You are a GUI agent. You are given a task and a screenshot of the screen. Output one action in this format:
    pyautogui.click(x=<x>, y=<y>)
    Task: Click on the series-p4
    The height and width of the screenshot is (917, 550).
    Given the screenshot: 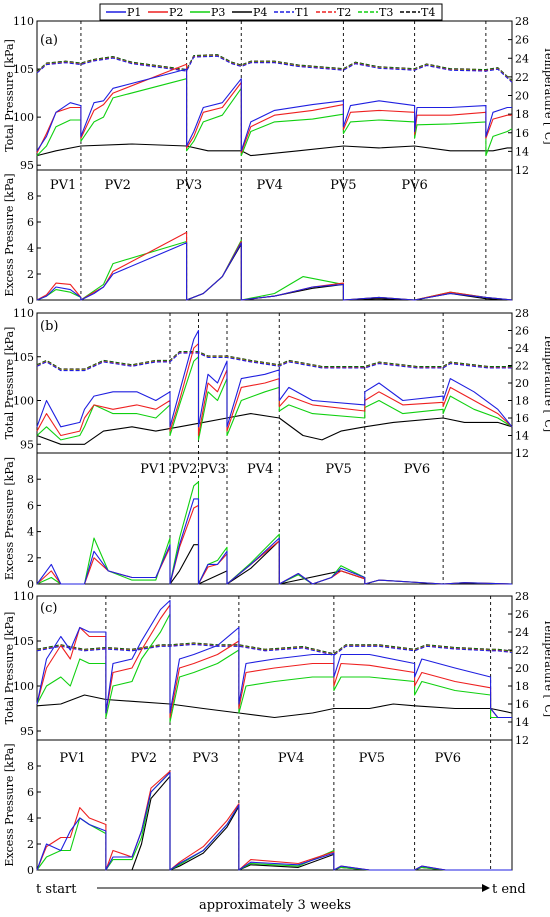 What is the action you would take?
    pyautogui.click(x=274, y=706)
    